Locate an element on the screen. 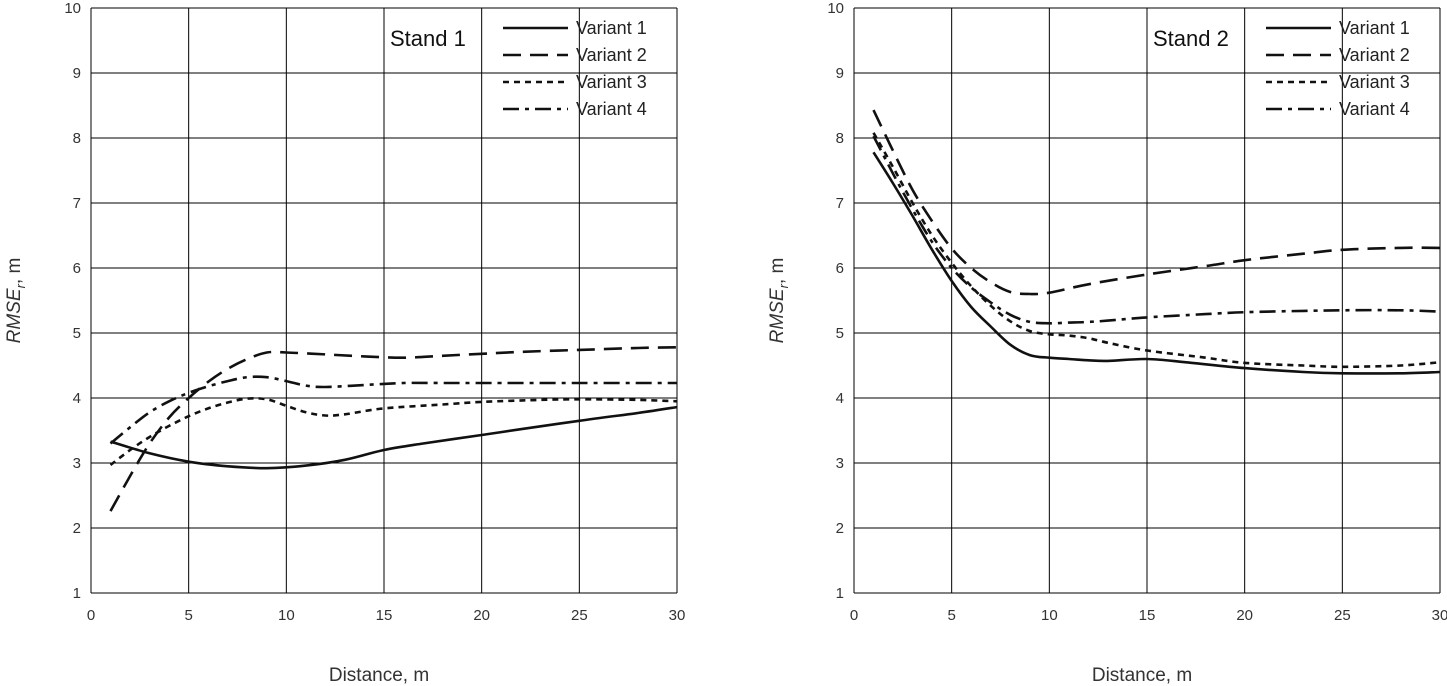 The image size is (1447, 686). stand-1-series-variant-1-line is located at coordinates (394, 437).